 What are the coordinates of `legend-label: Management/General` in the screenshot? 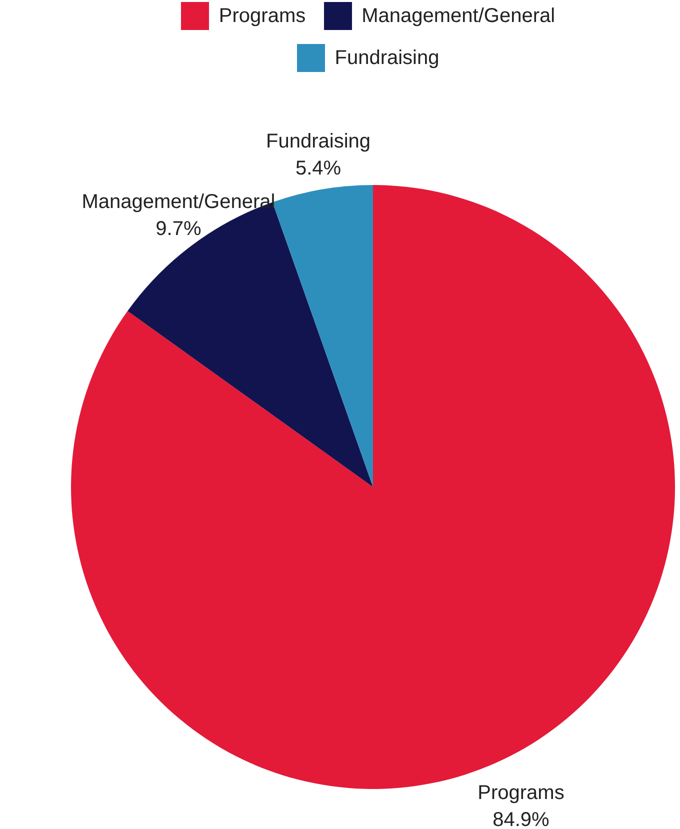 It's located at (459, 16).